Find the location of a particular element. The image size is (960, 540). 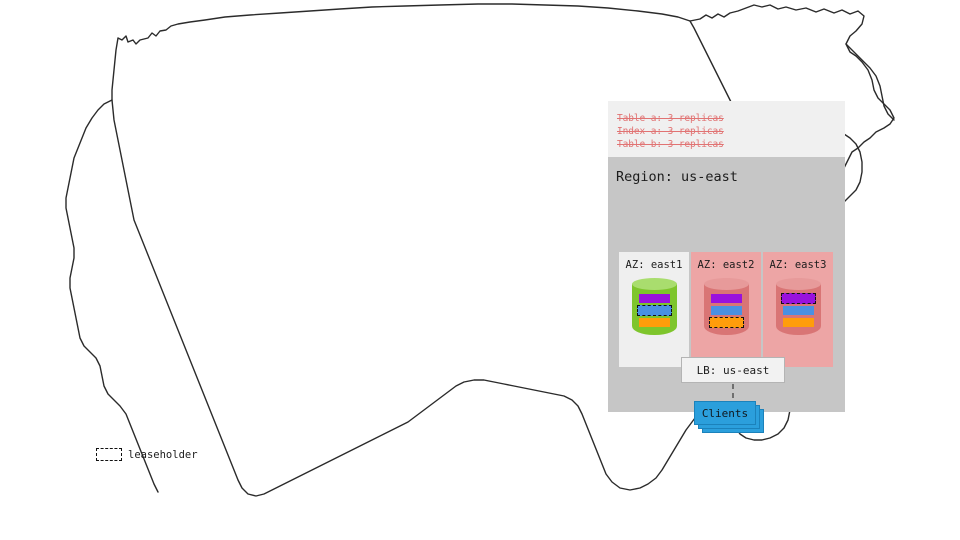

range-bar-table-a-east1 is located at coordinates (654, 298).